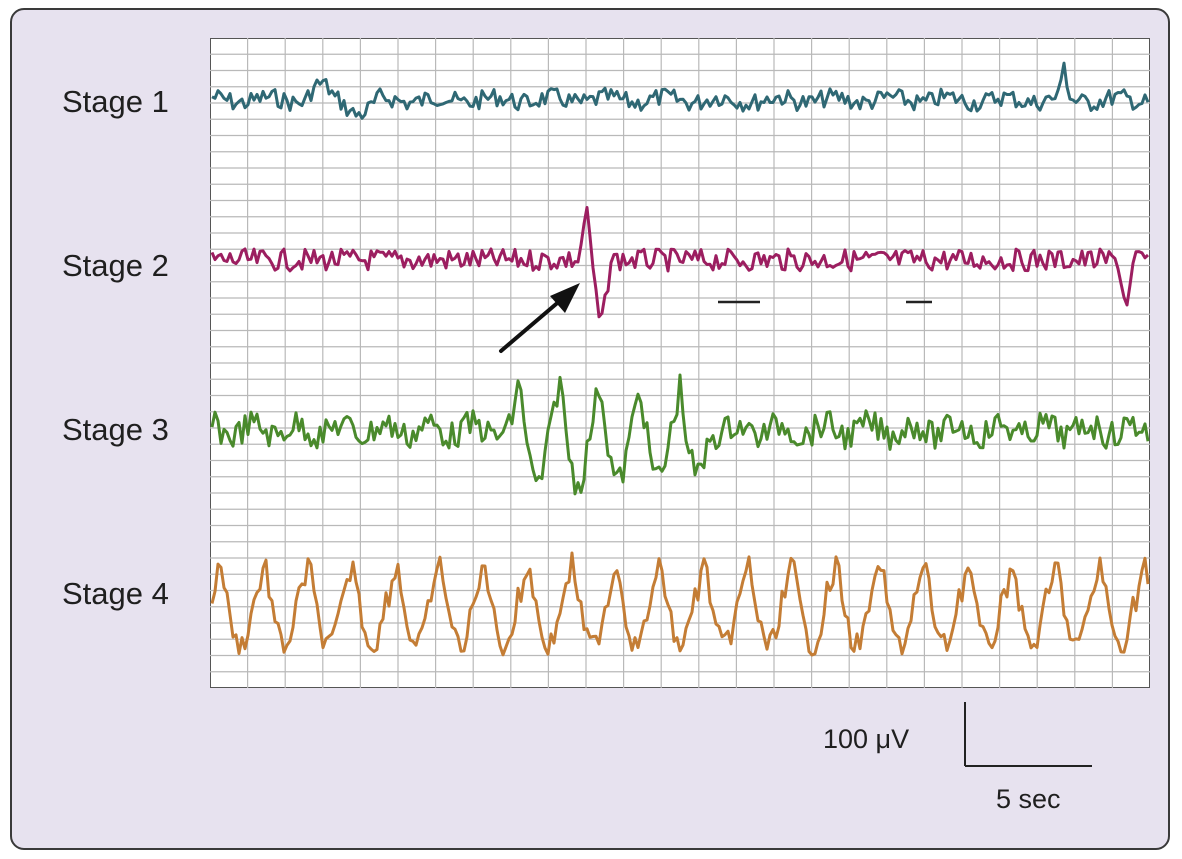  Describe the element at coordinates (866, 739) in the screenshot. I see `amplitude-scale-label: 100 μV` at that location.